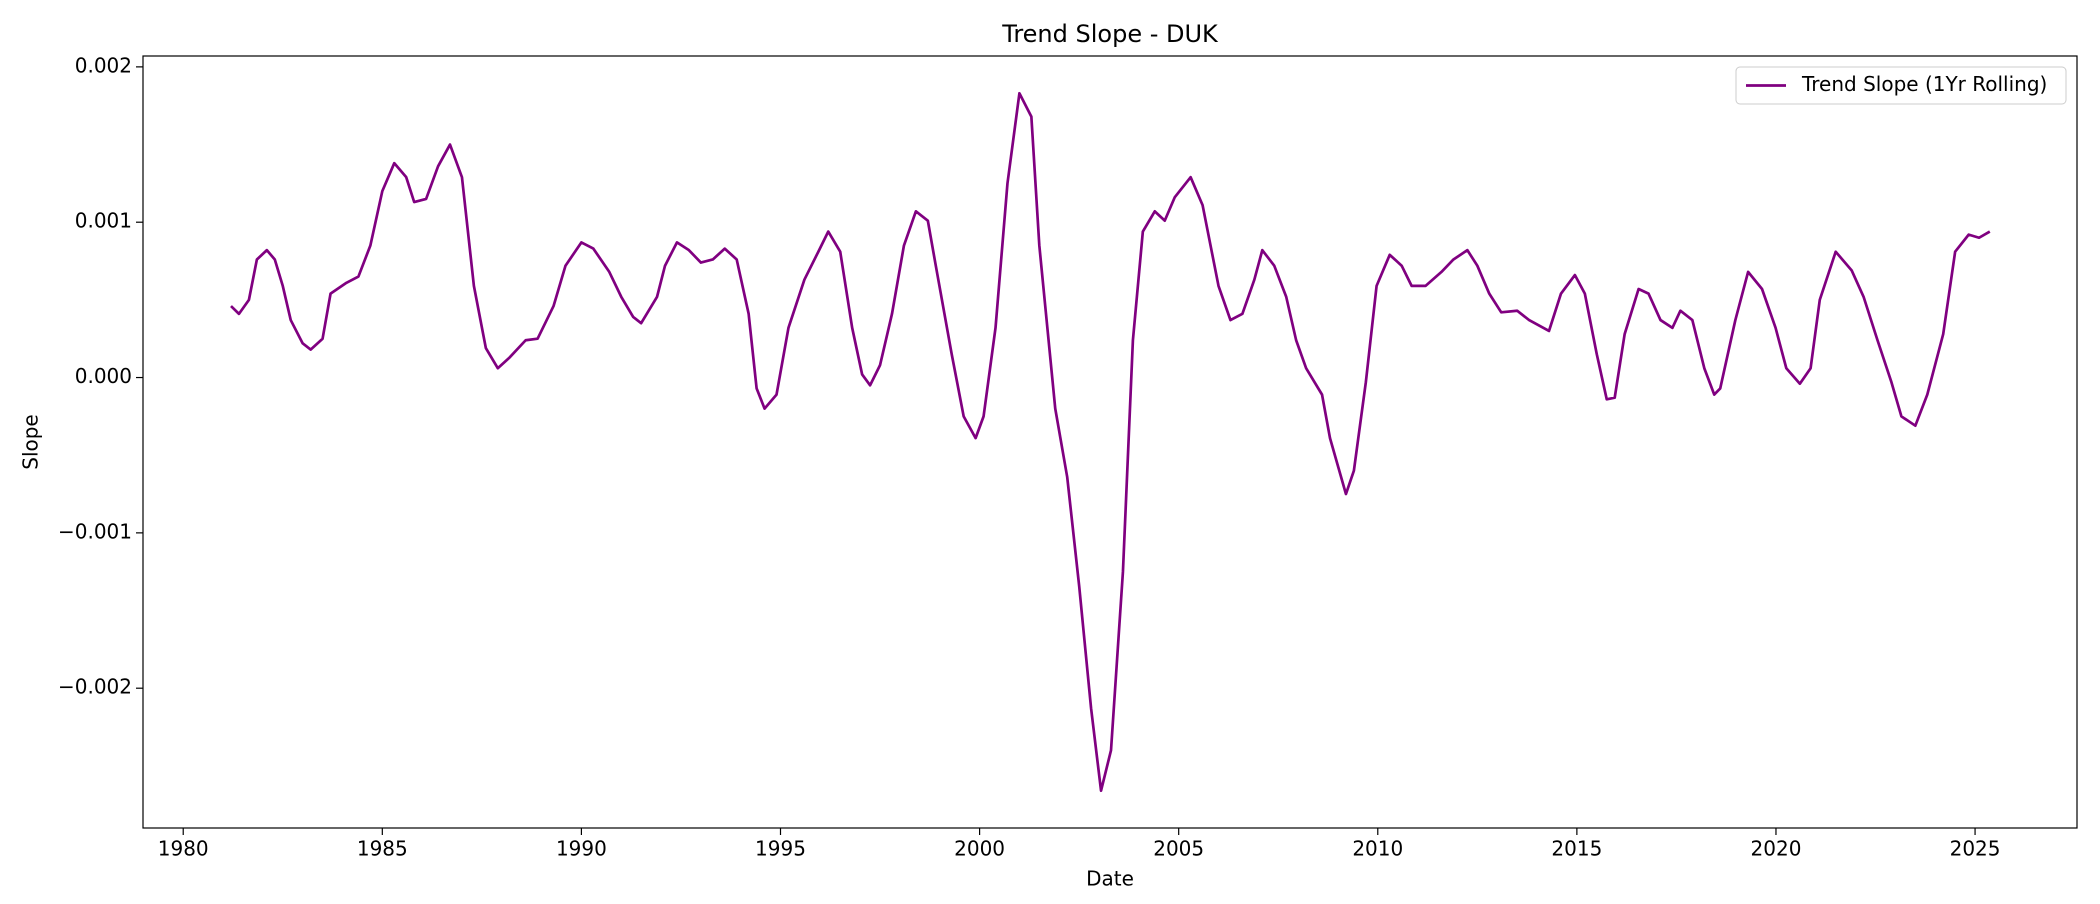  Describe the element at coordinates (103, 376) in the screenshot. I see `y-tick-label: 0.000` at that location.